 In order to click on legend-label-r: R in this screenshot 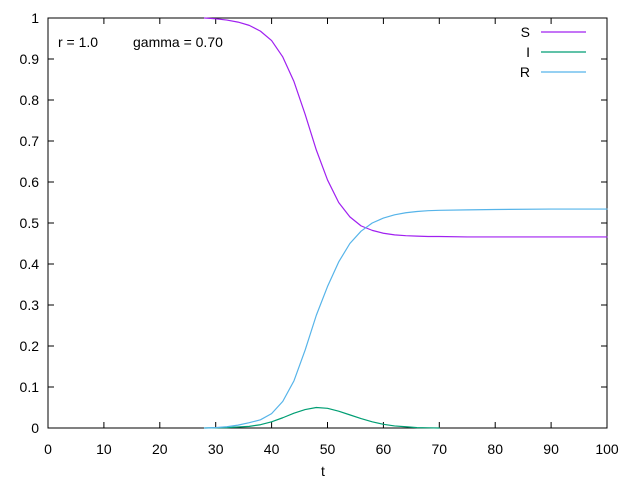, I will do `click(525, 72)`.